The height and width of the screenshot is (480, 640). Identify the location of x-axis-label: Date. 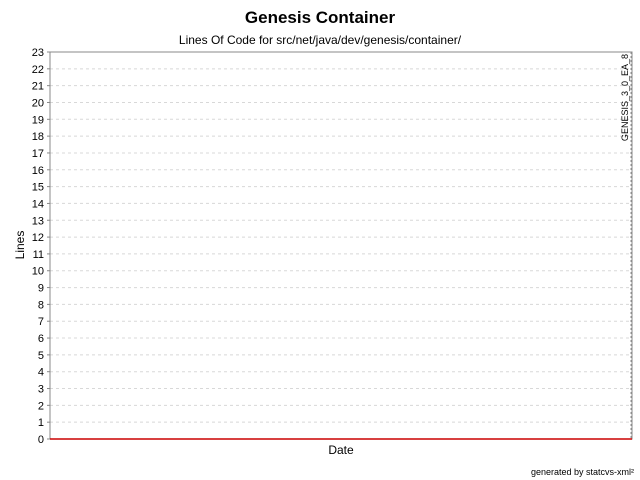
(341, 450).